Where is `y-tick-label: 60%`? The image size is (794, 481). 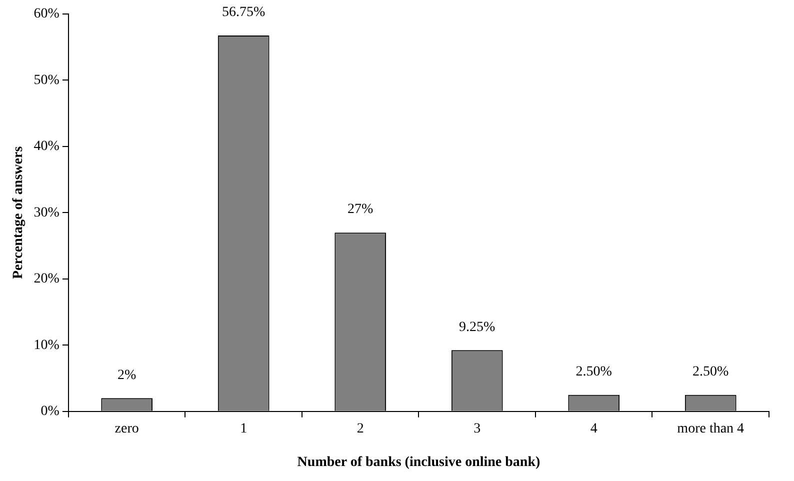 y-tick-label: 60% is located at coordinates (47, 14).